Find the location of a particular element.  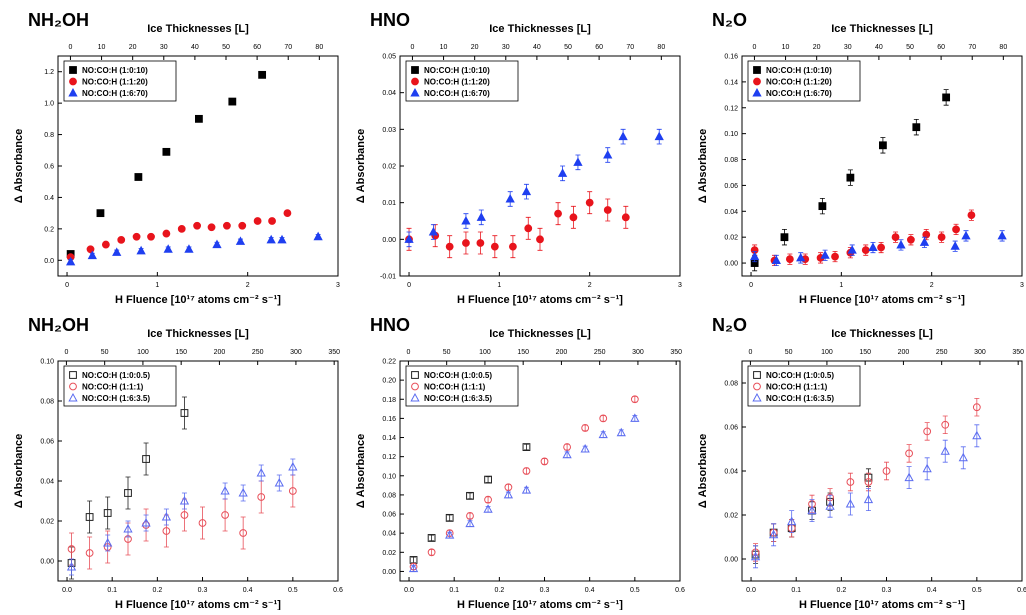

x2-tick-label: 80 is located at coordinates (661, 47).